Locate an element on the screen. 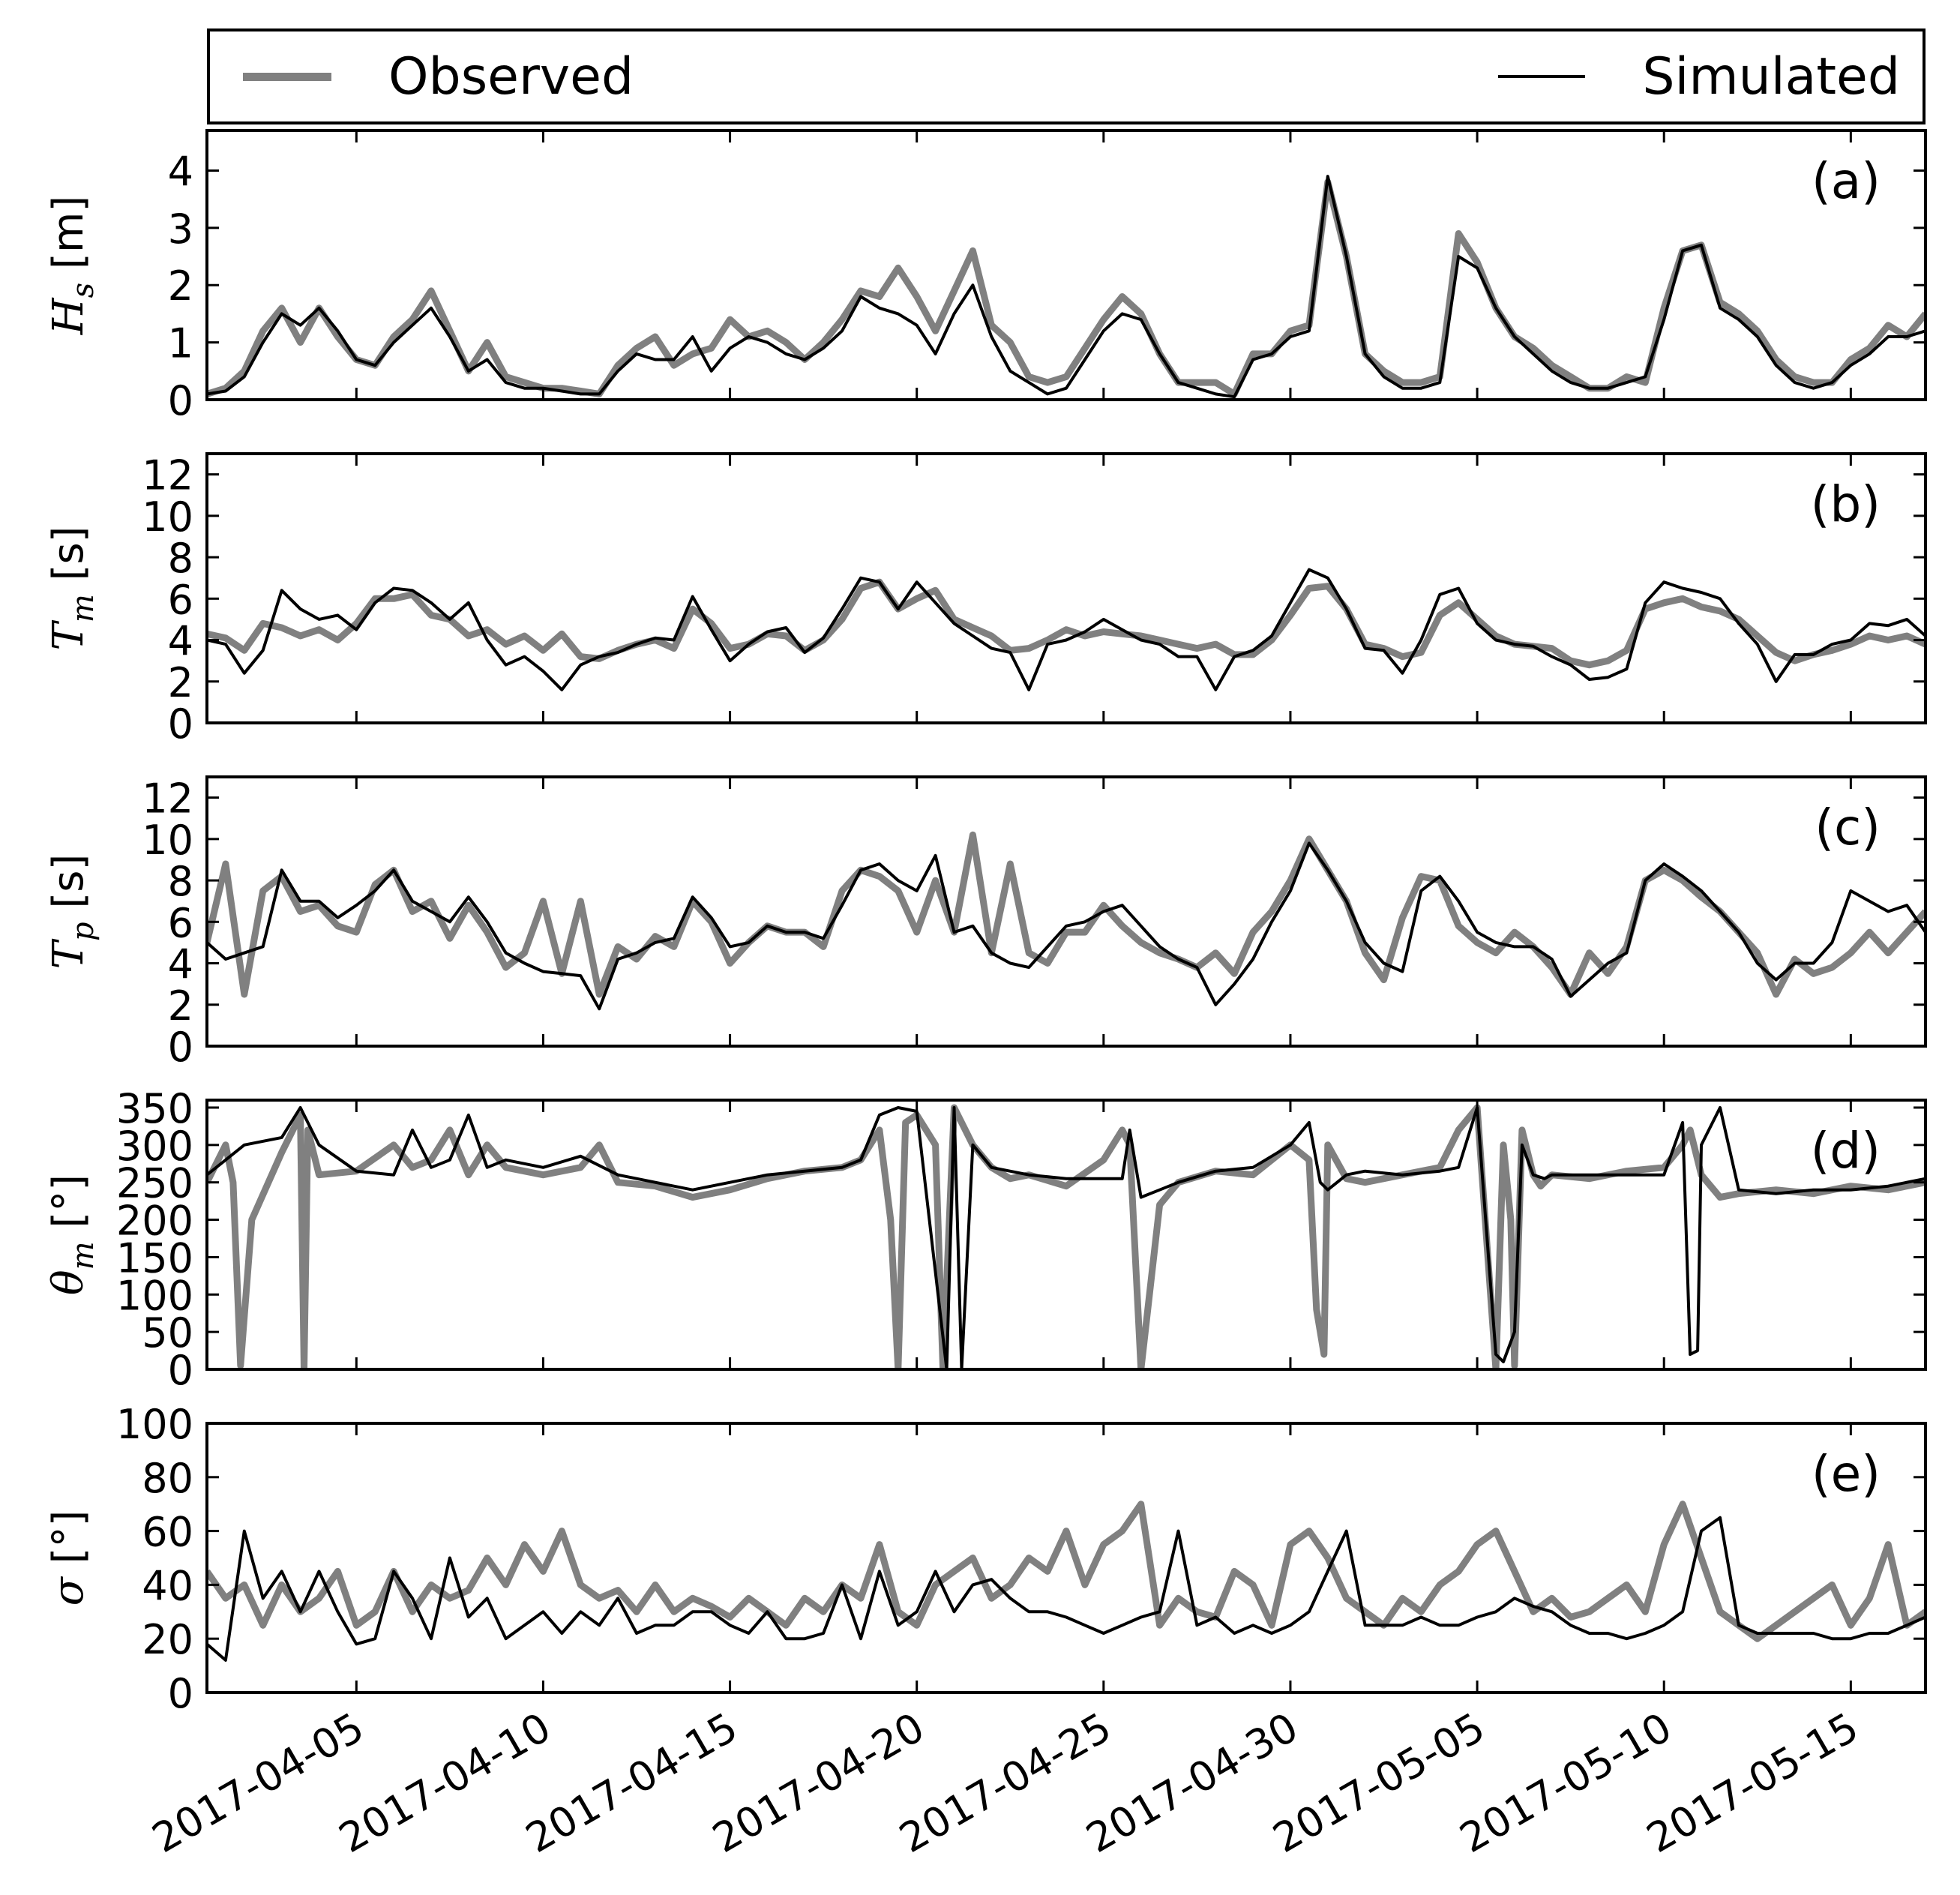 This screenshot has height=1895, width=1960. y-tick-label-b: 10 is located at coordinates (167, 517).